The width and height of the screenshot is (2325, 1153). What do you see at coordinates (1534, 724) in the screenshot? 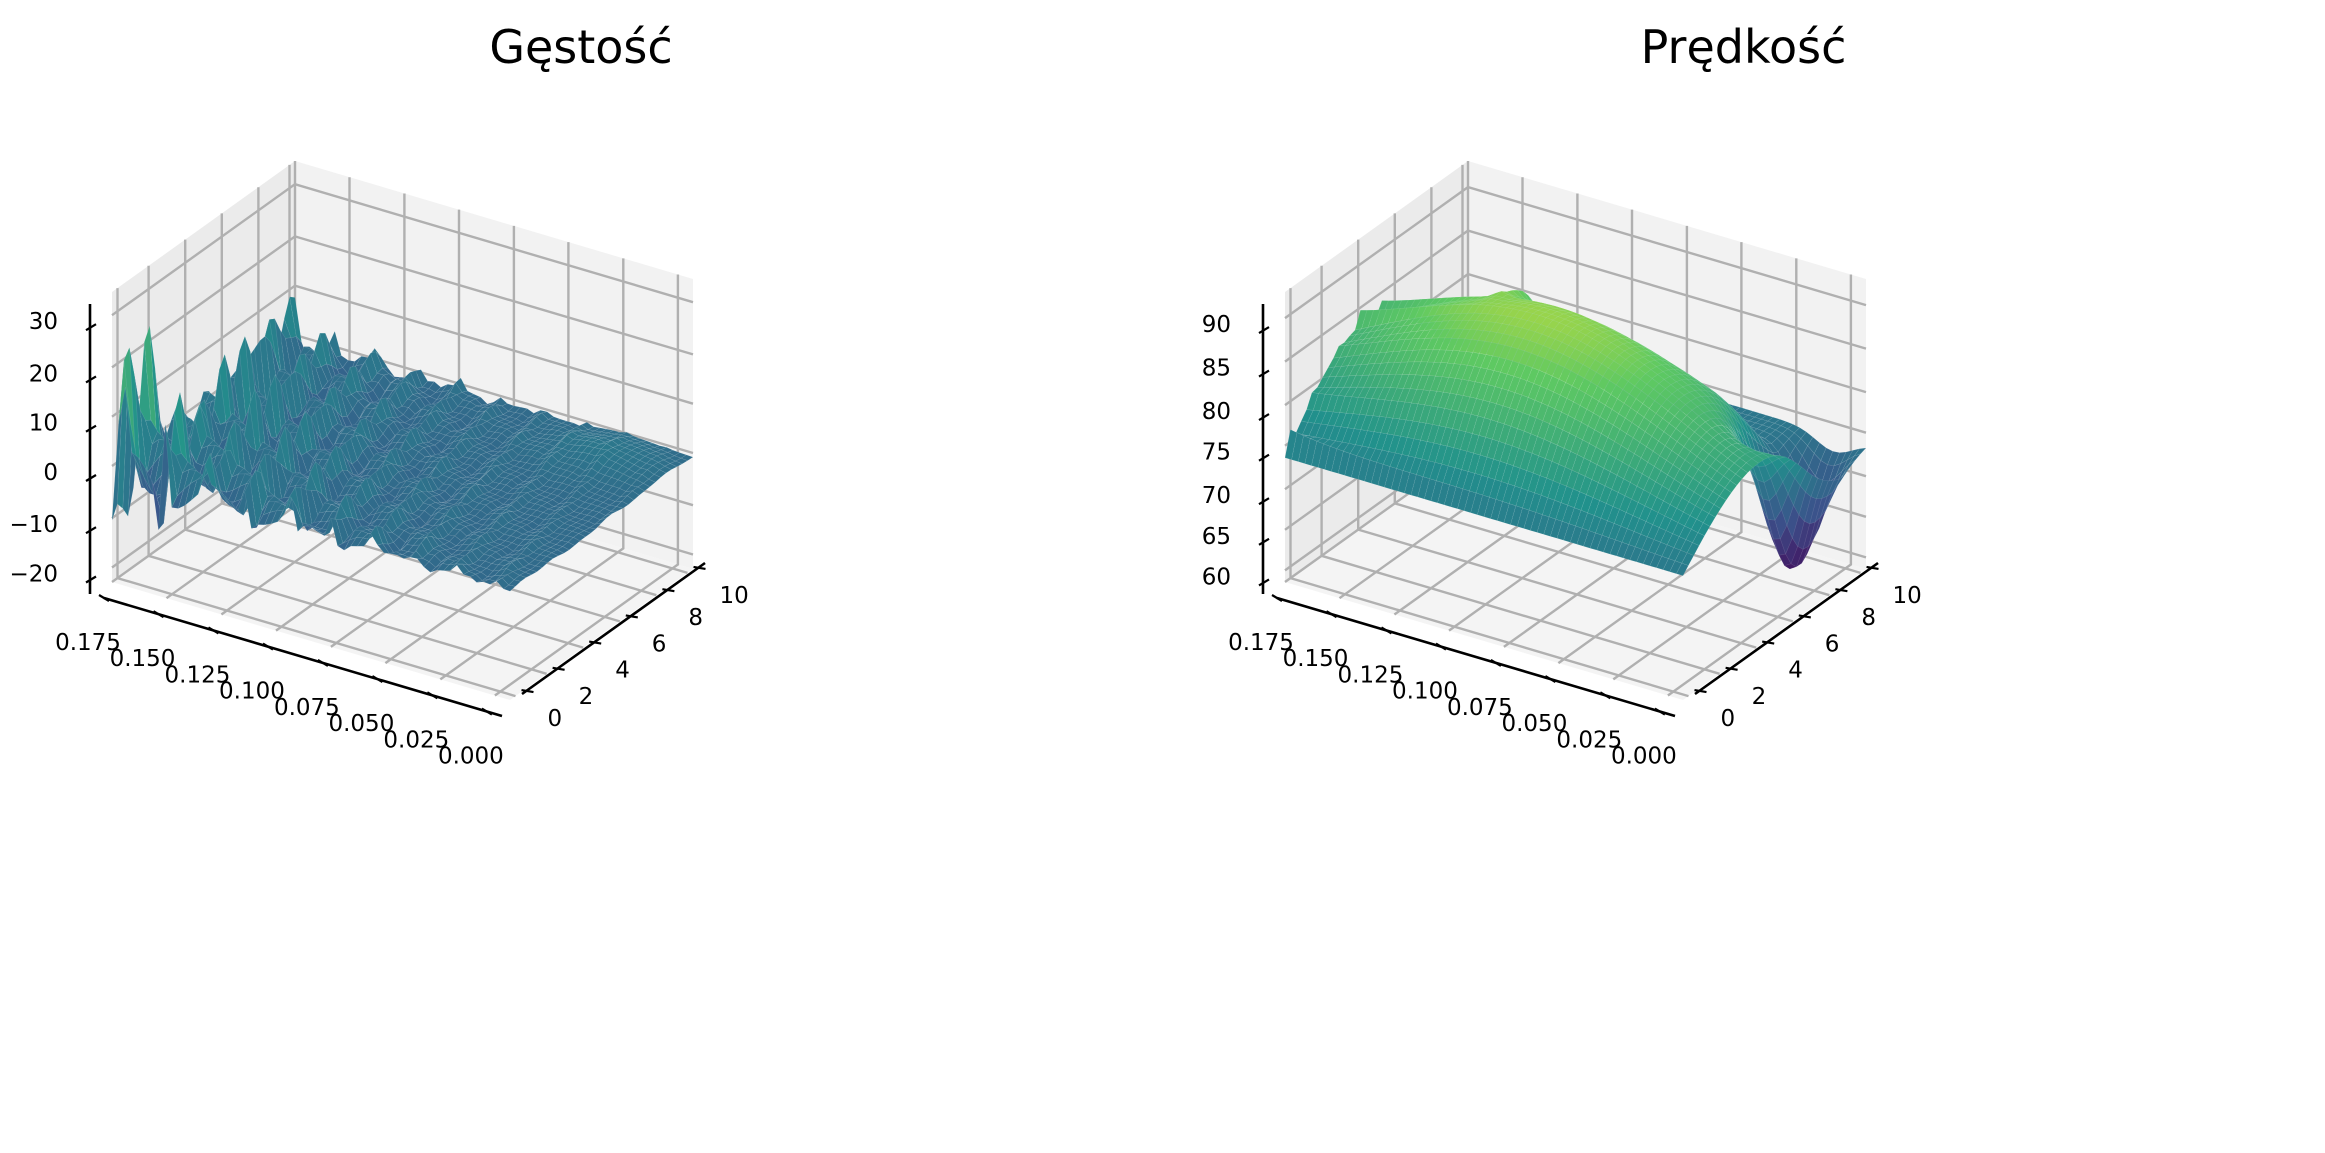
I see `velocity-x-tick-label: 0.050` at bounding box center [1534, 724].